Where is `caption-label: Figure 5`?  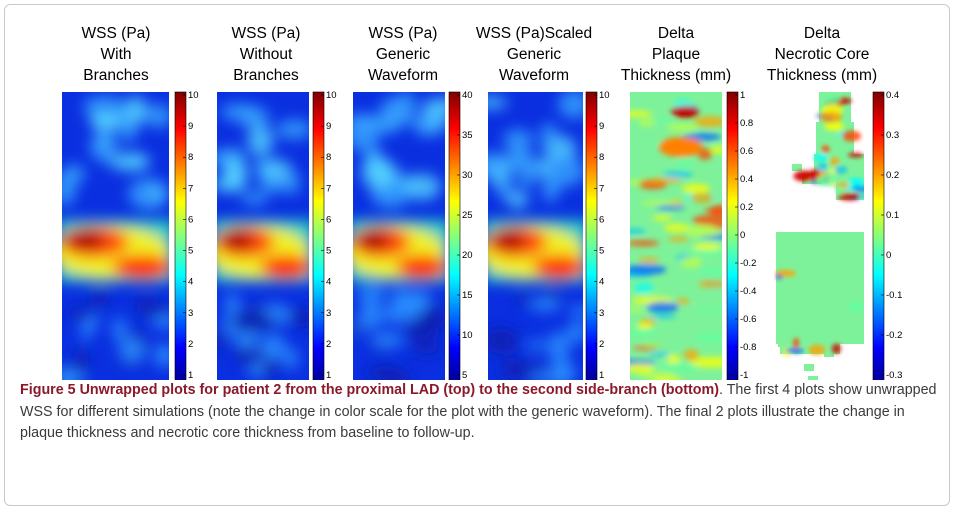
caption-label: Figure 5 is located at coordinates (48, 390).